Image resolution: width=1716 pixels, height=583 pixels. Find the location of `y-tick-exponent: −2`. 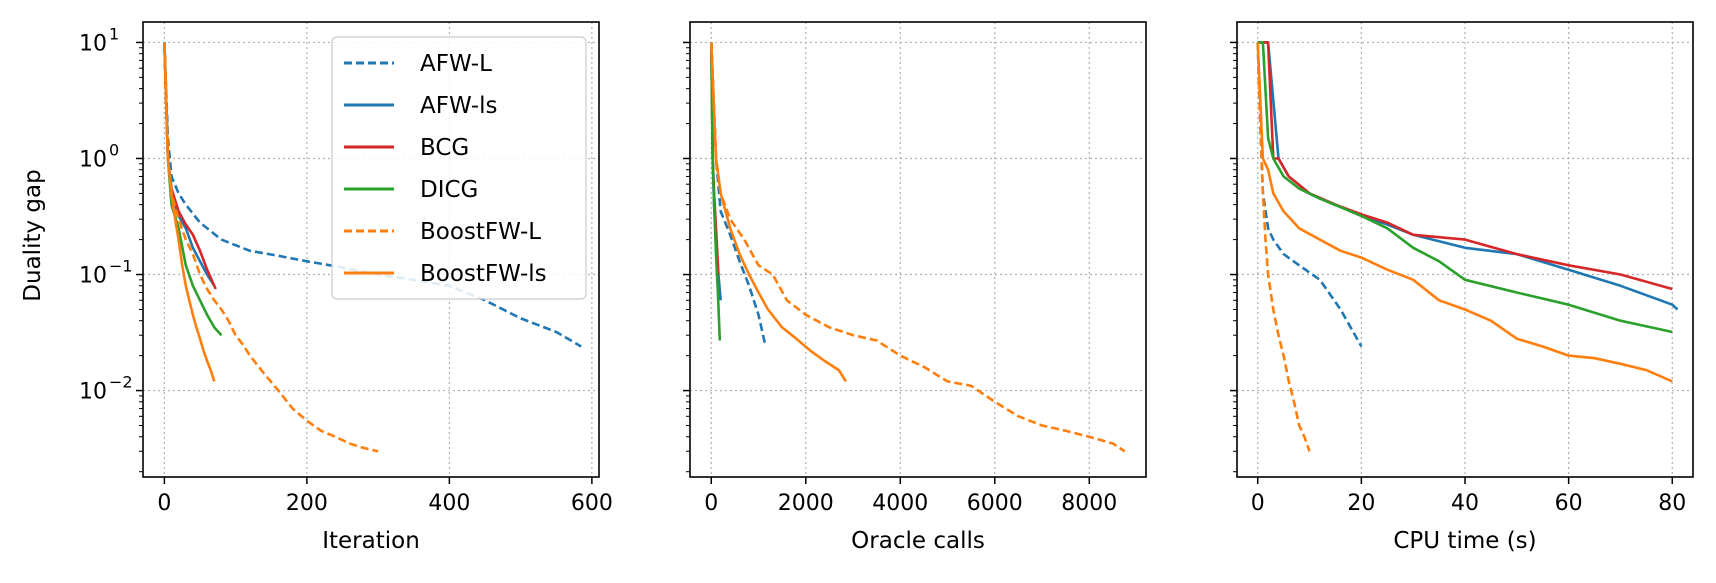

y-tick-exponent: −2 is located at coordinates (121, 382).